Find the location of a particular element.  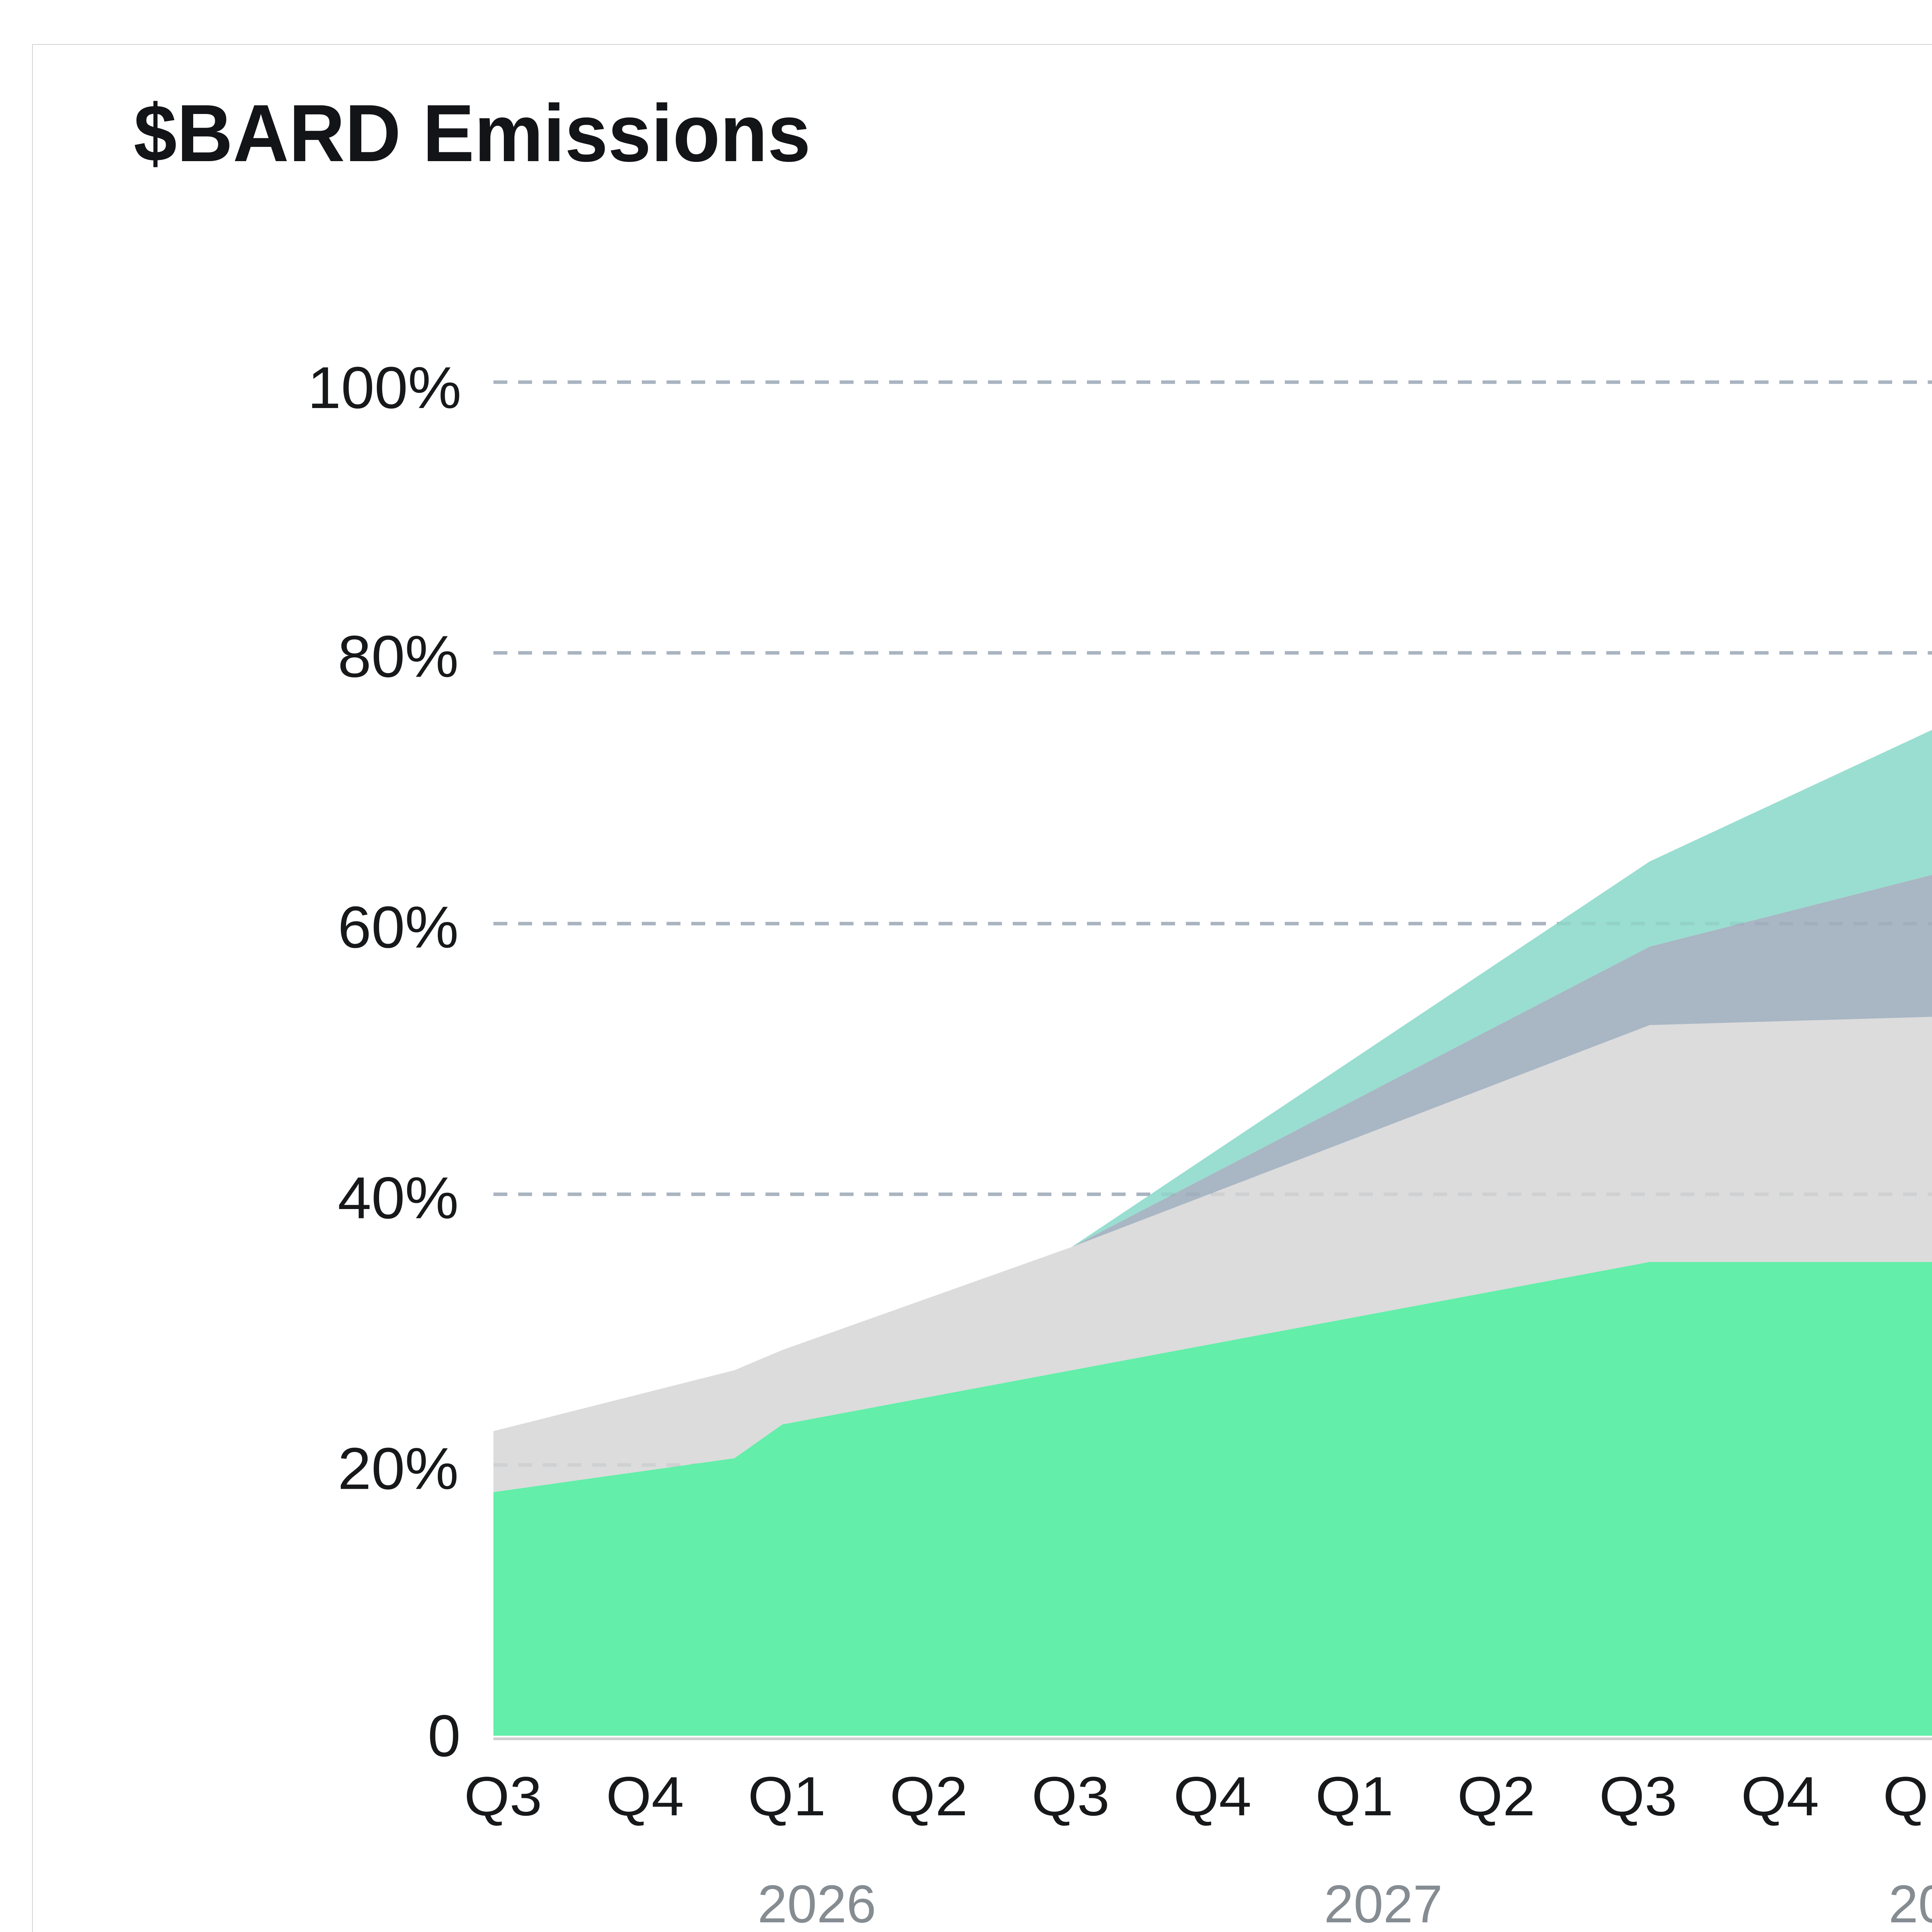

svg-text: 100% is located at coordinates (385, 388).